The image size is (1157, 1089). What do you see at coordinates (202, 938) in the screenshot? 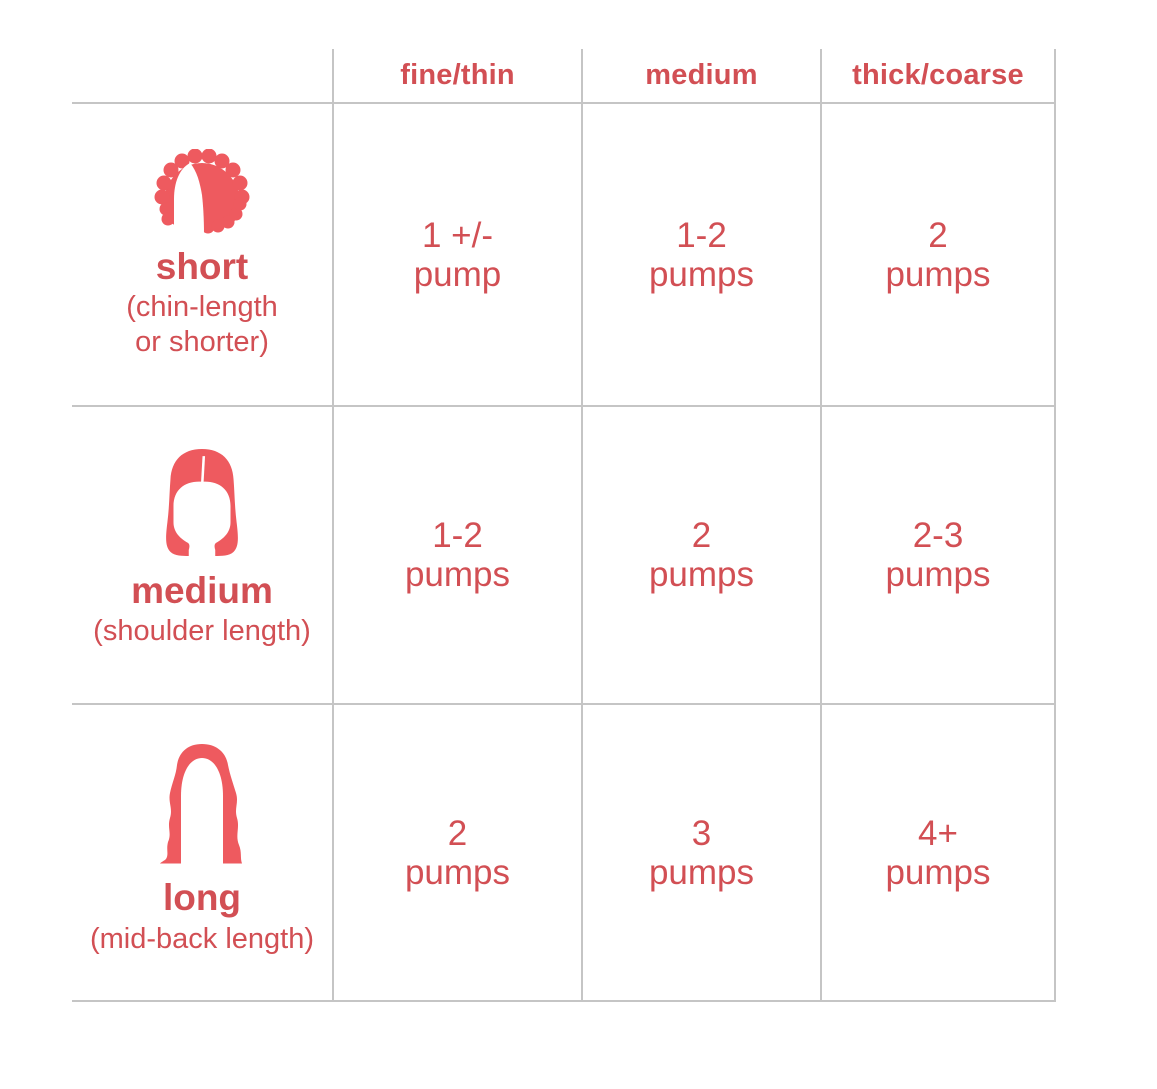
I see `row-sublabel: (mid-back length)` at bounding box center [202, 938].